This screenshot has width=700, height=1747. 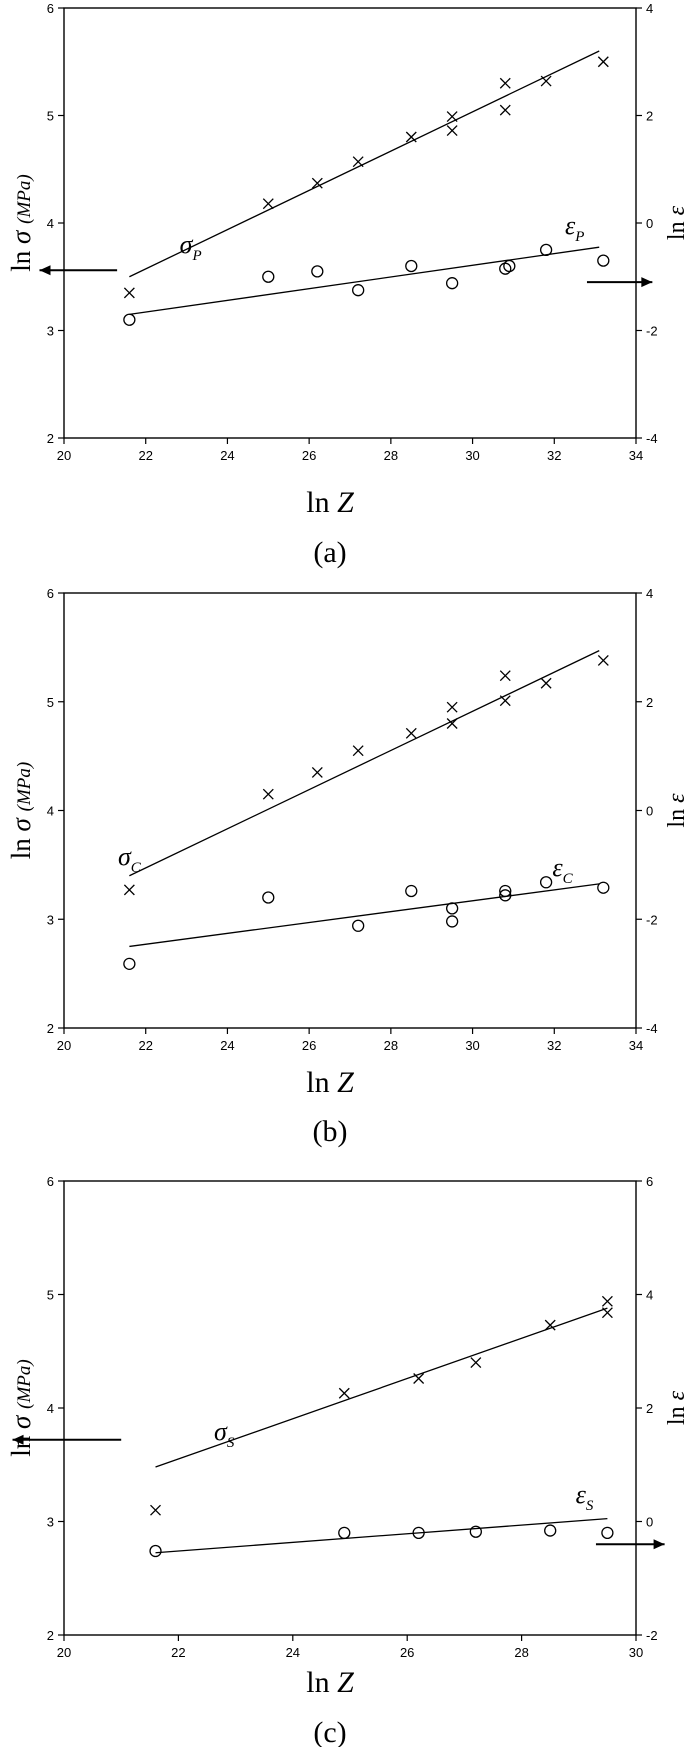 What do you see at coordinates (329, 552) in the screenshot?
I see `panel-label: (a)` at bounding box center [329, 552].